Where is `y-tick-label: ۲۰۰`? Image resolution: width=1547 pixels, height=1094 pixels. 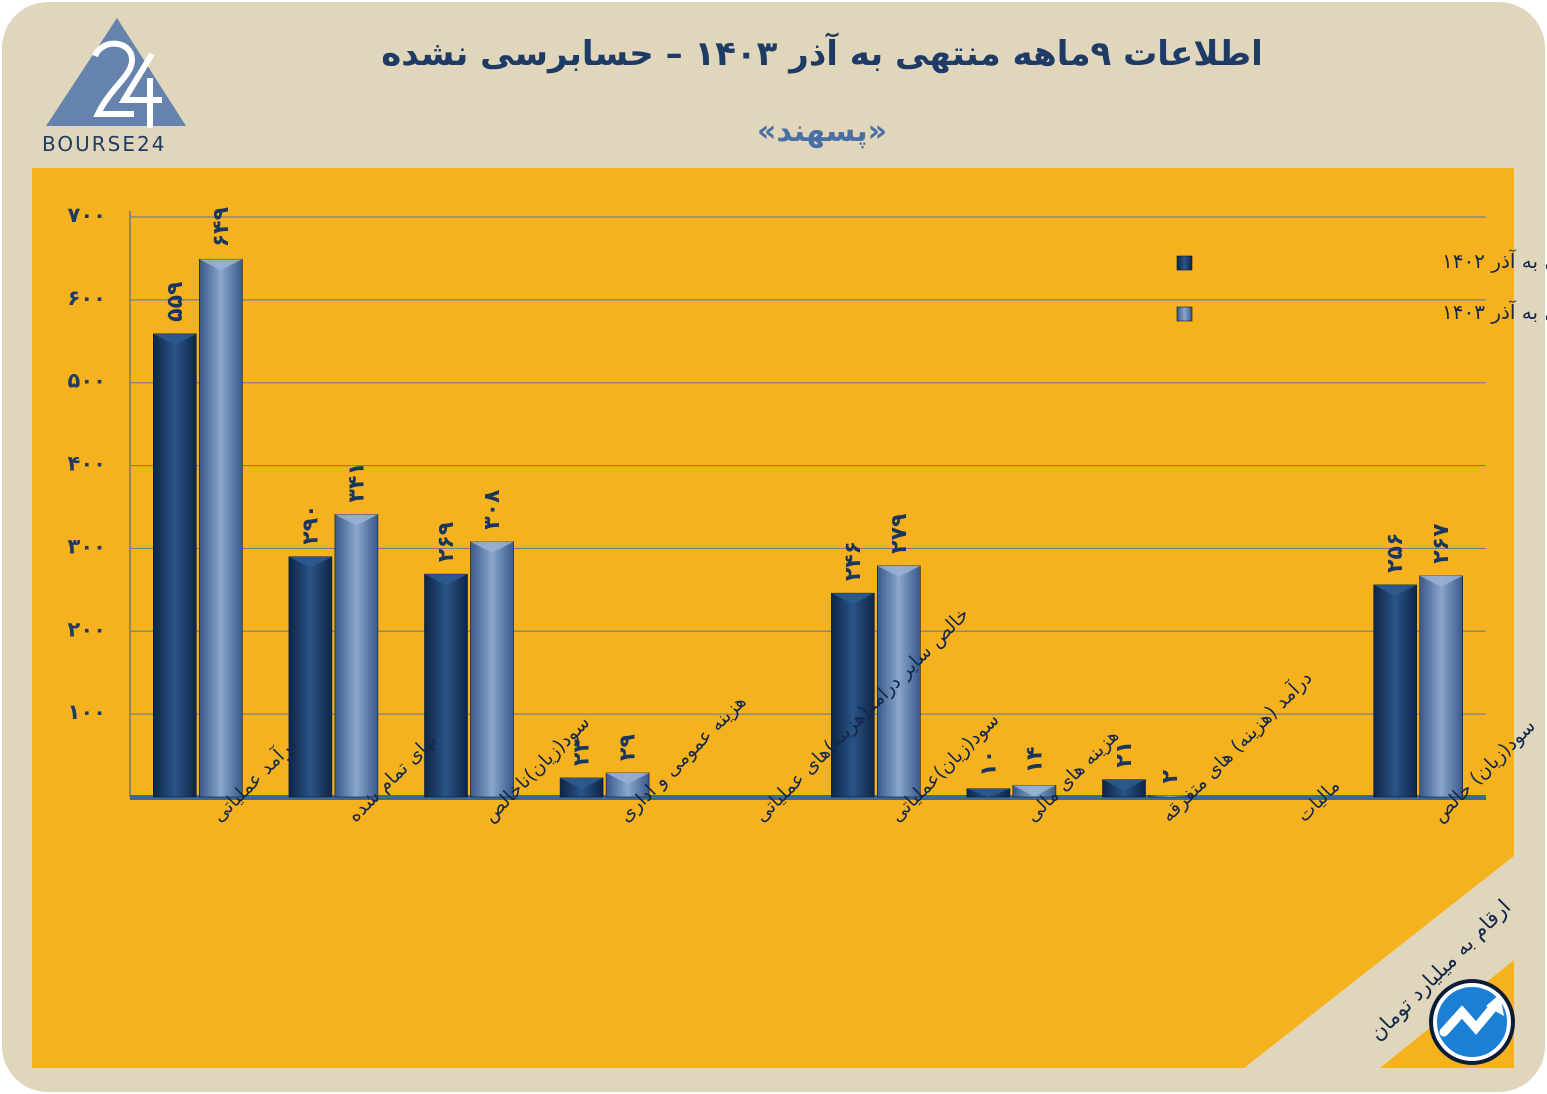
y-tick-label: ۲۰۰ is located at coordinates (87, 629).